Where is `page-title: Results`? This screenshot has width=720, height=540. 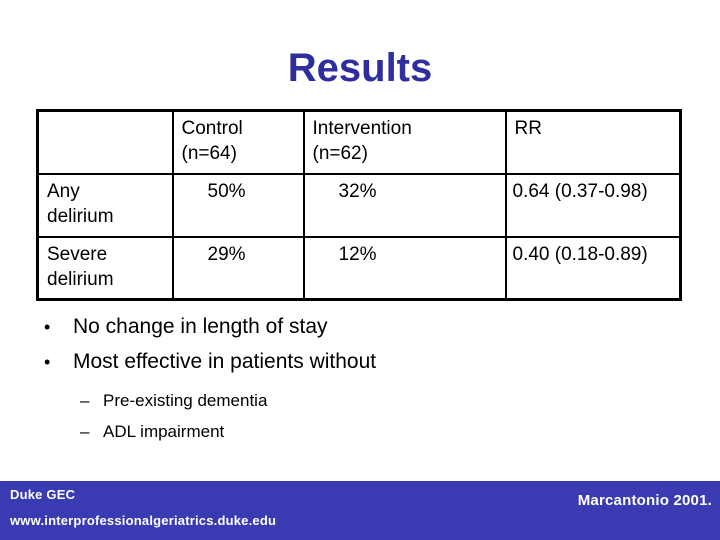 page-title: Results is located at coordinates (360, 68).